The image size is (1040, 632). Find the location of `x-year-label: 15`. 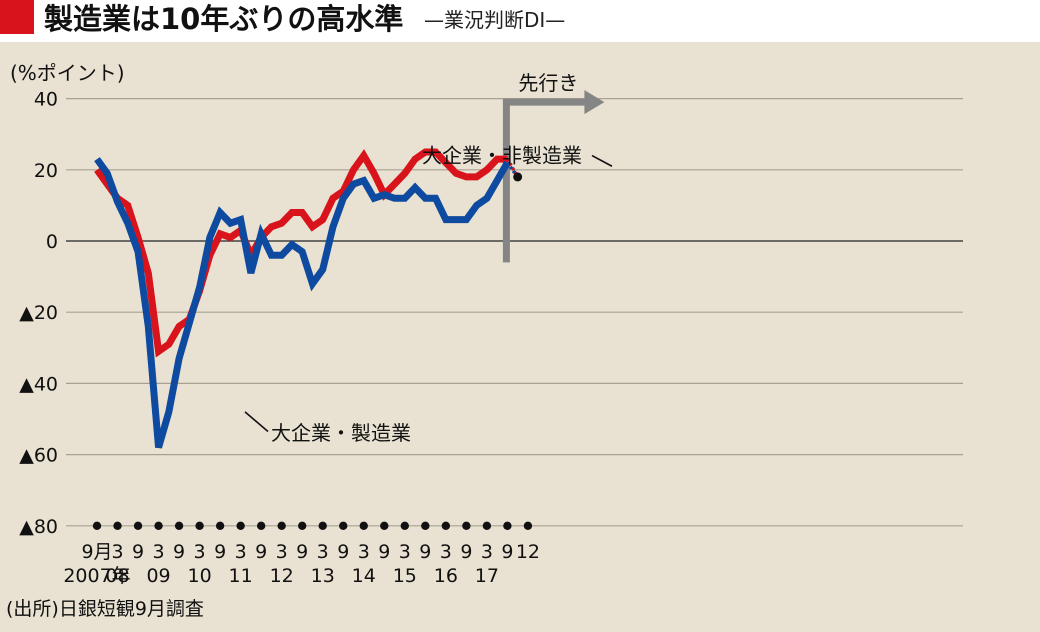

x-year-label: 15 is located at coordinates (405, 576).